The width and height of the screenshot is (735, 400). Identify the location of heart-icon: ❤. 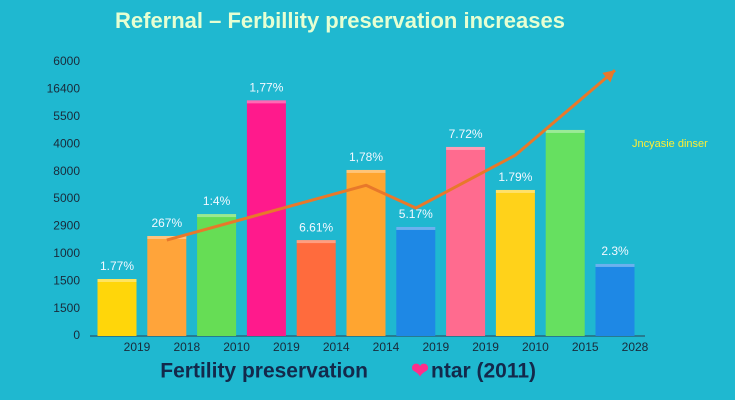
(420, 371).